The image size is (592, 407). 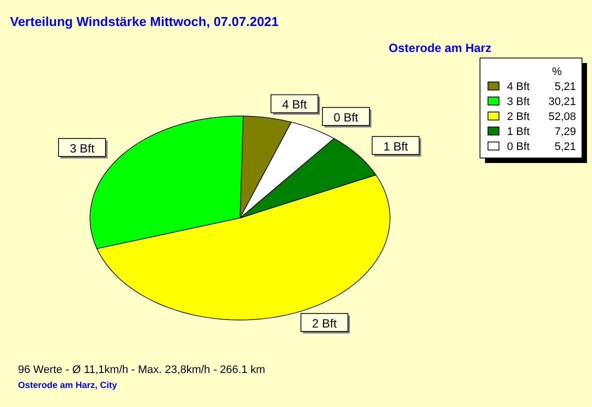 What do you see at coordinates (396, 146) in the screenshot?
I see `slice-label: 1 Bft` at bounding box center [396, 146].